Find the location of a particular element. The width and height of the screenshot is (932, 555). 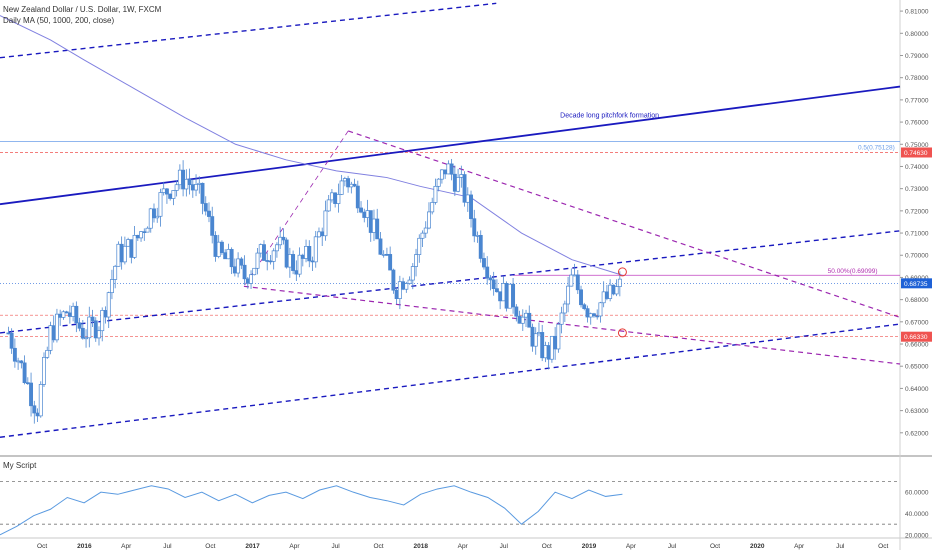

time-axis-label: 2019 is located at coordinates (589, 546).